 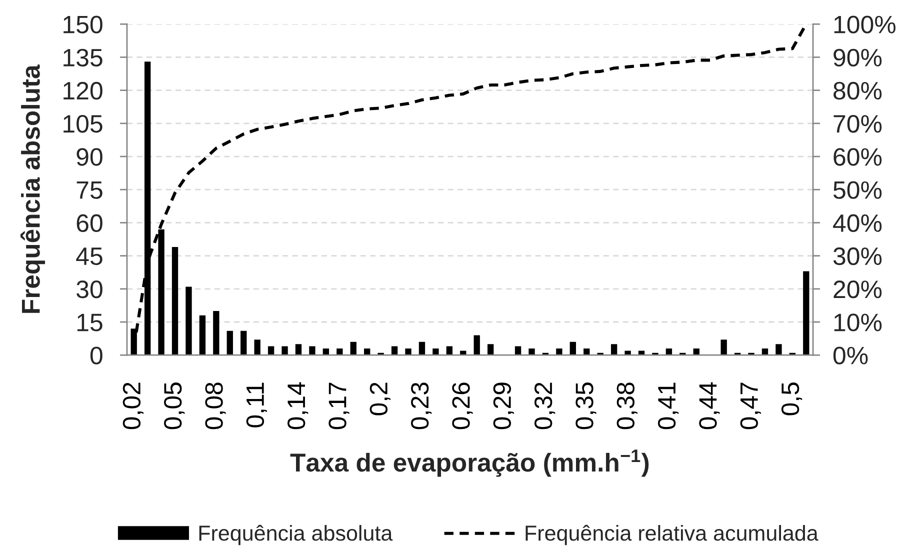 I want to click on x-tick-label: 0,41, so click(x=668, y=406).